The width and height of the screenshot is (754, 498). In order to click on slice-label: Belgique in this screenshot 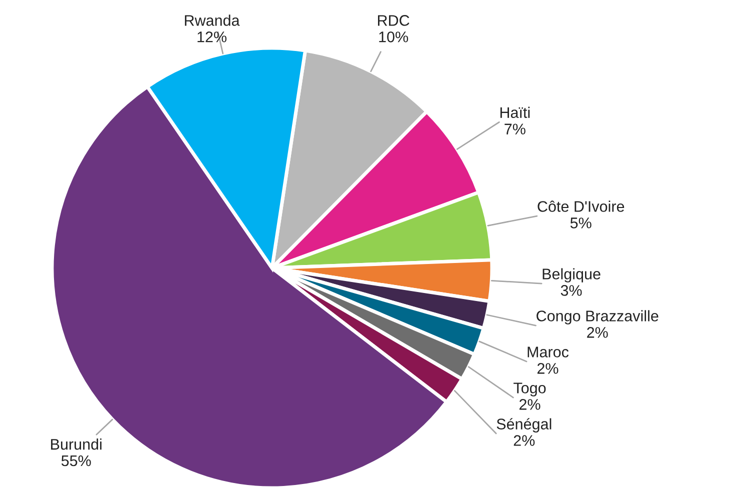, I will do `click(571, 275)`.